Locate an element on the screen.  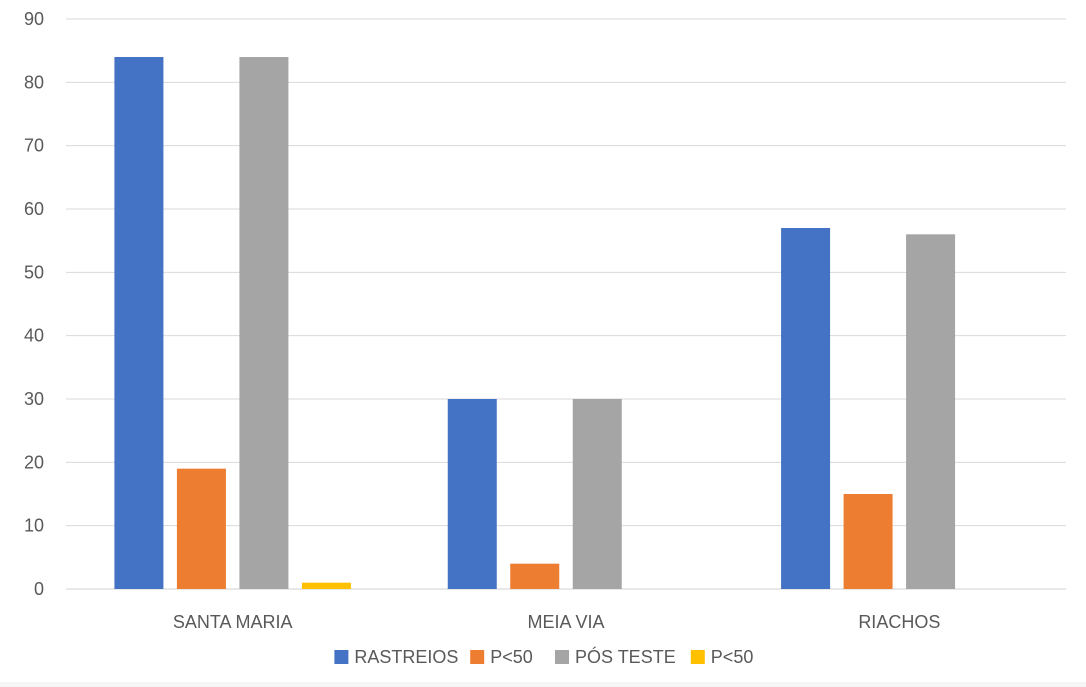
y-tick-label-0: 0 is located at coordinates (39, 589).